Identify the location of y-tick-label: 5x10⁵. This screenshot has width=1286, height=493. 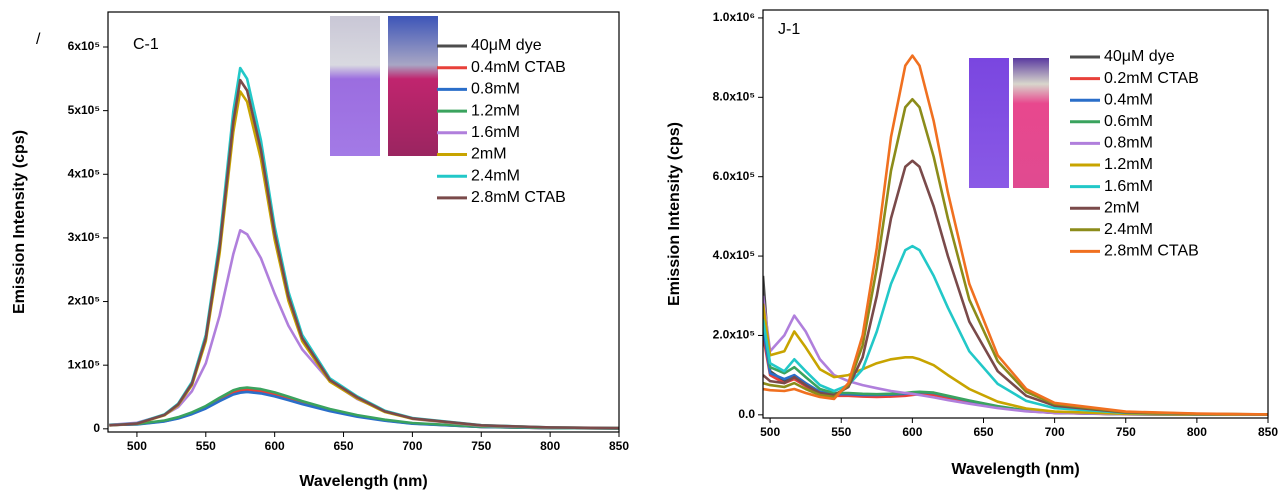
(84, 110).